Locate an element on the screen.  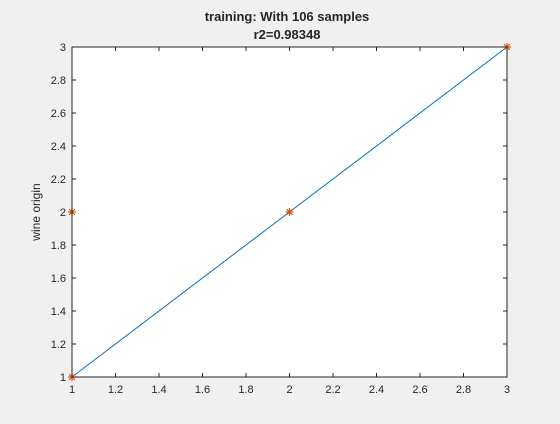
chart-subtitle: r2=0.98348 is located at coordinates (287, 34).